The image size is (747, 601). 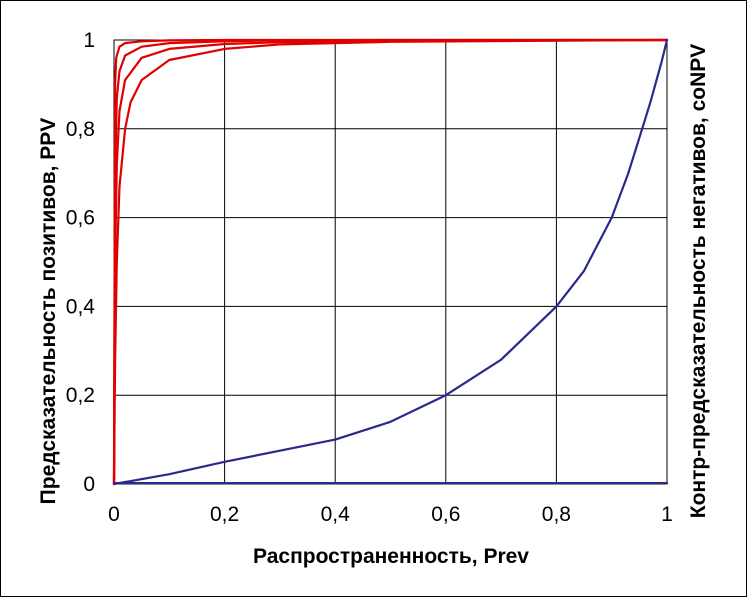 I want to click on x-tick-labels: 0 0,2 0,4 0,6 0,8 1, so click(x=390, y=514).